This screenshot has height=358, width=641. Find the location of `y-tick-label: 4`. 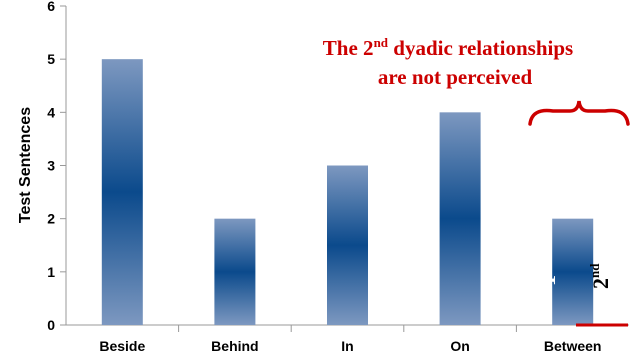

y-tick-label: 4 is located at coordinates (51, 112).